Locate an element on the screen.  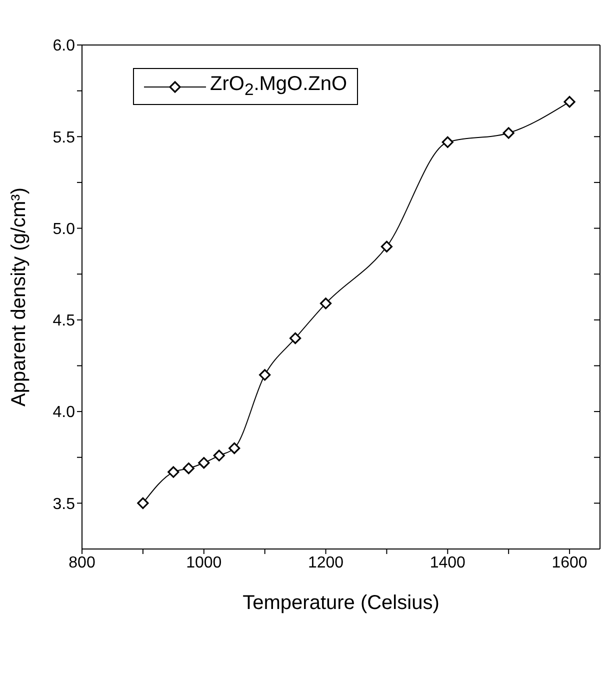
x-tick-label: 1400 is located at coordinates (448, 563).